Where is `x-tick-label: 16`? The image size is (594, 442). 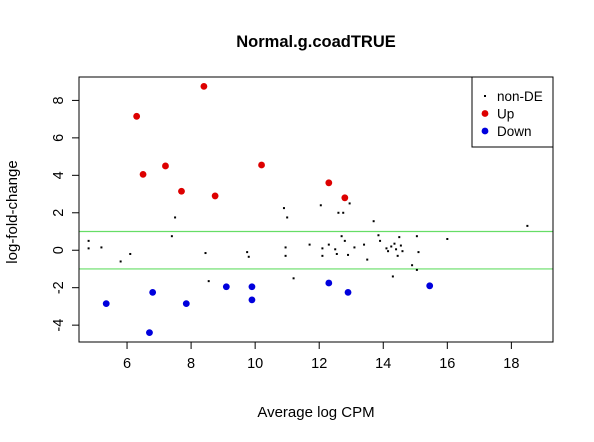 x-tick-label: 16 is located at coordinates (447, 364).